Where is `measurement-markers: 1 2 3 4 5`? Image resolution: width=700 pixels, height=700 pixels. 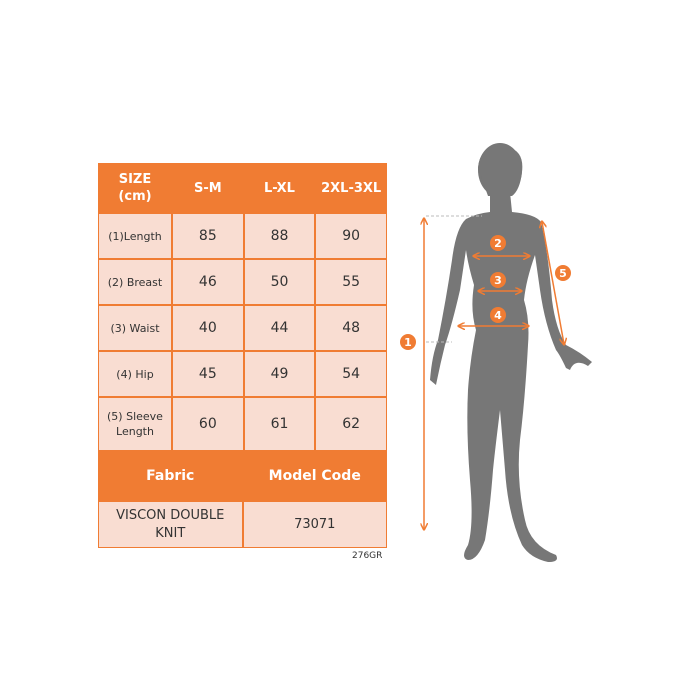
measurement-markers: 1 2 3 4 5 is located at coordinates (485, 292).